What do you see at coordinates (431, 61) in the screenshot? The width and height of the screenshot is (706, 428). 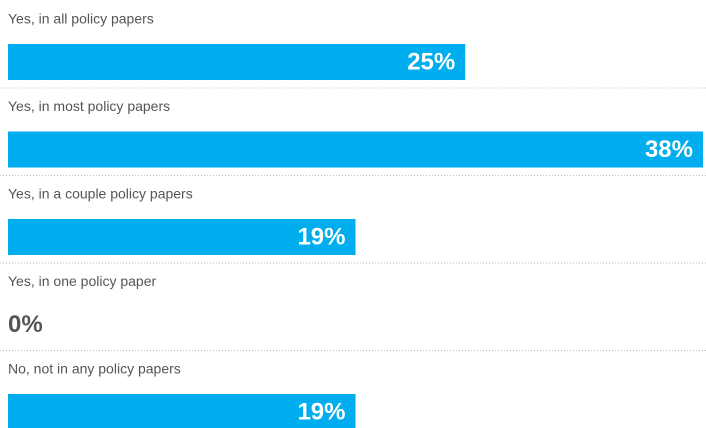 I see `value-label: 25%` at bounding box center [431, 61].